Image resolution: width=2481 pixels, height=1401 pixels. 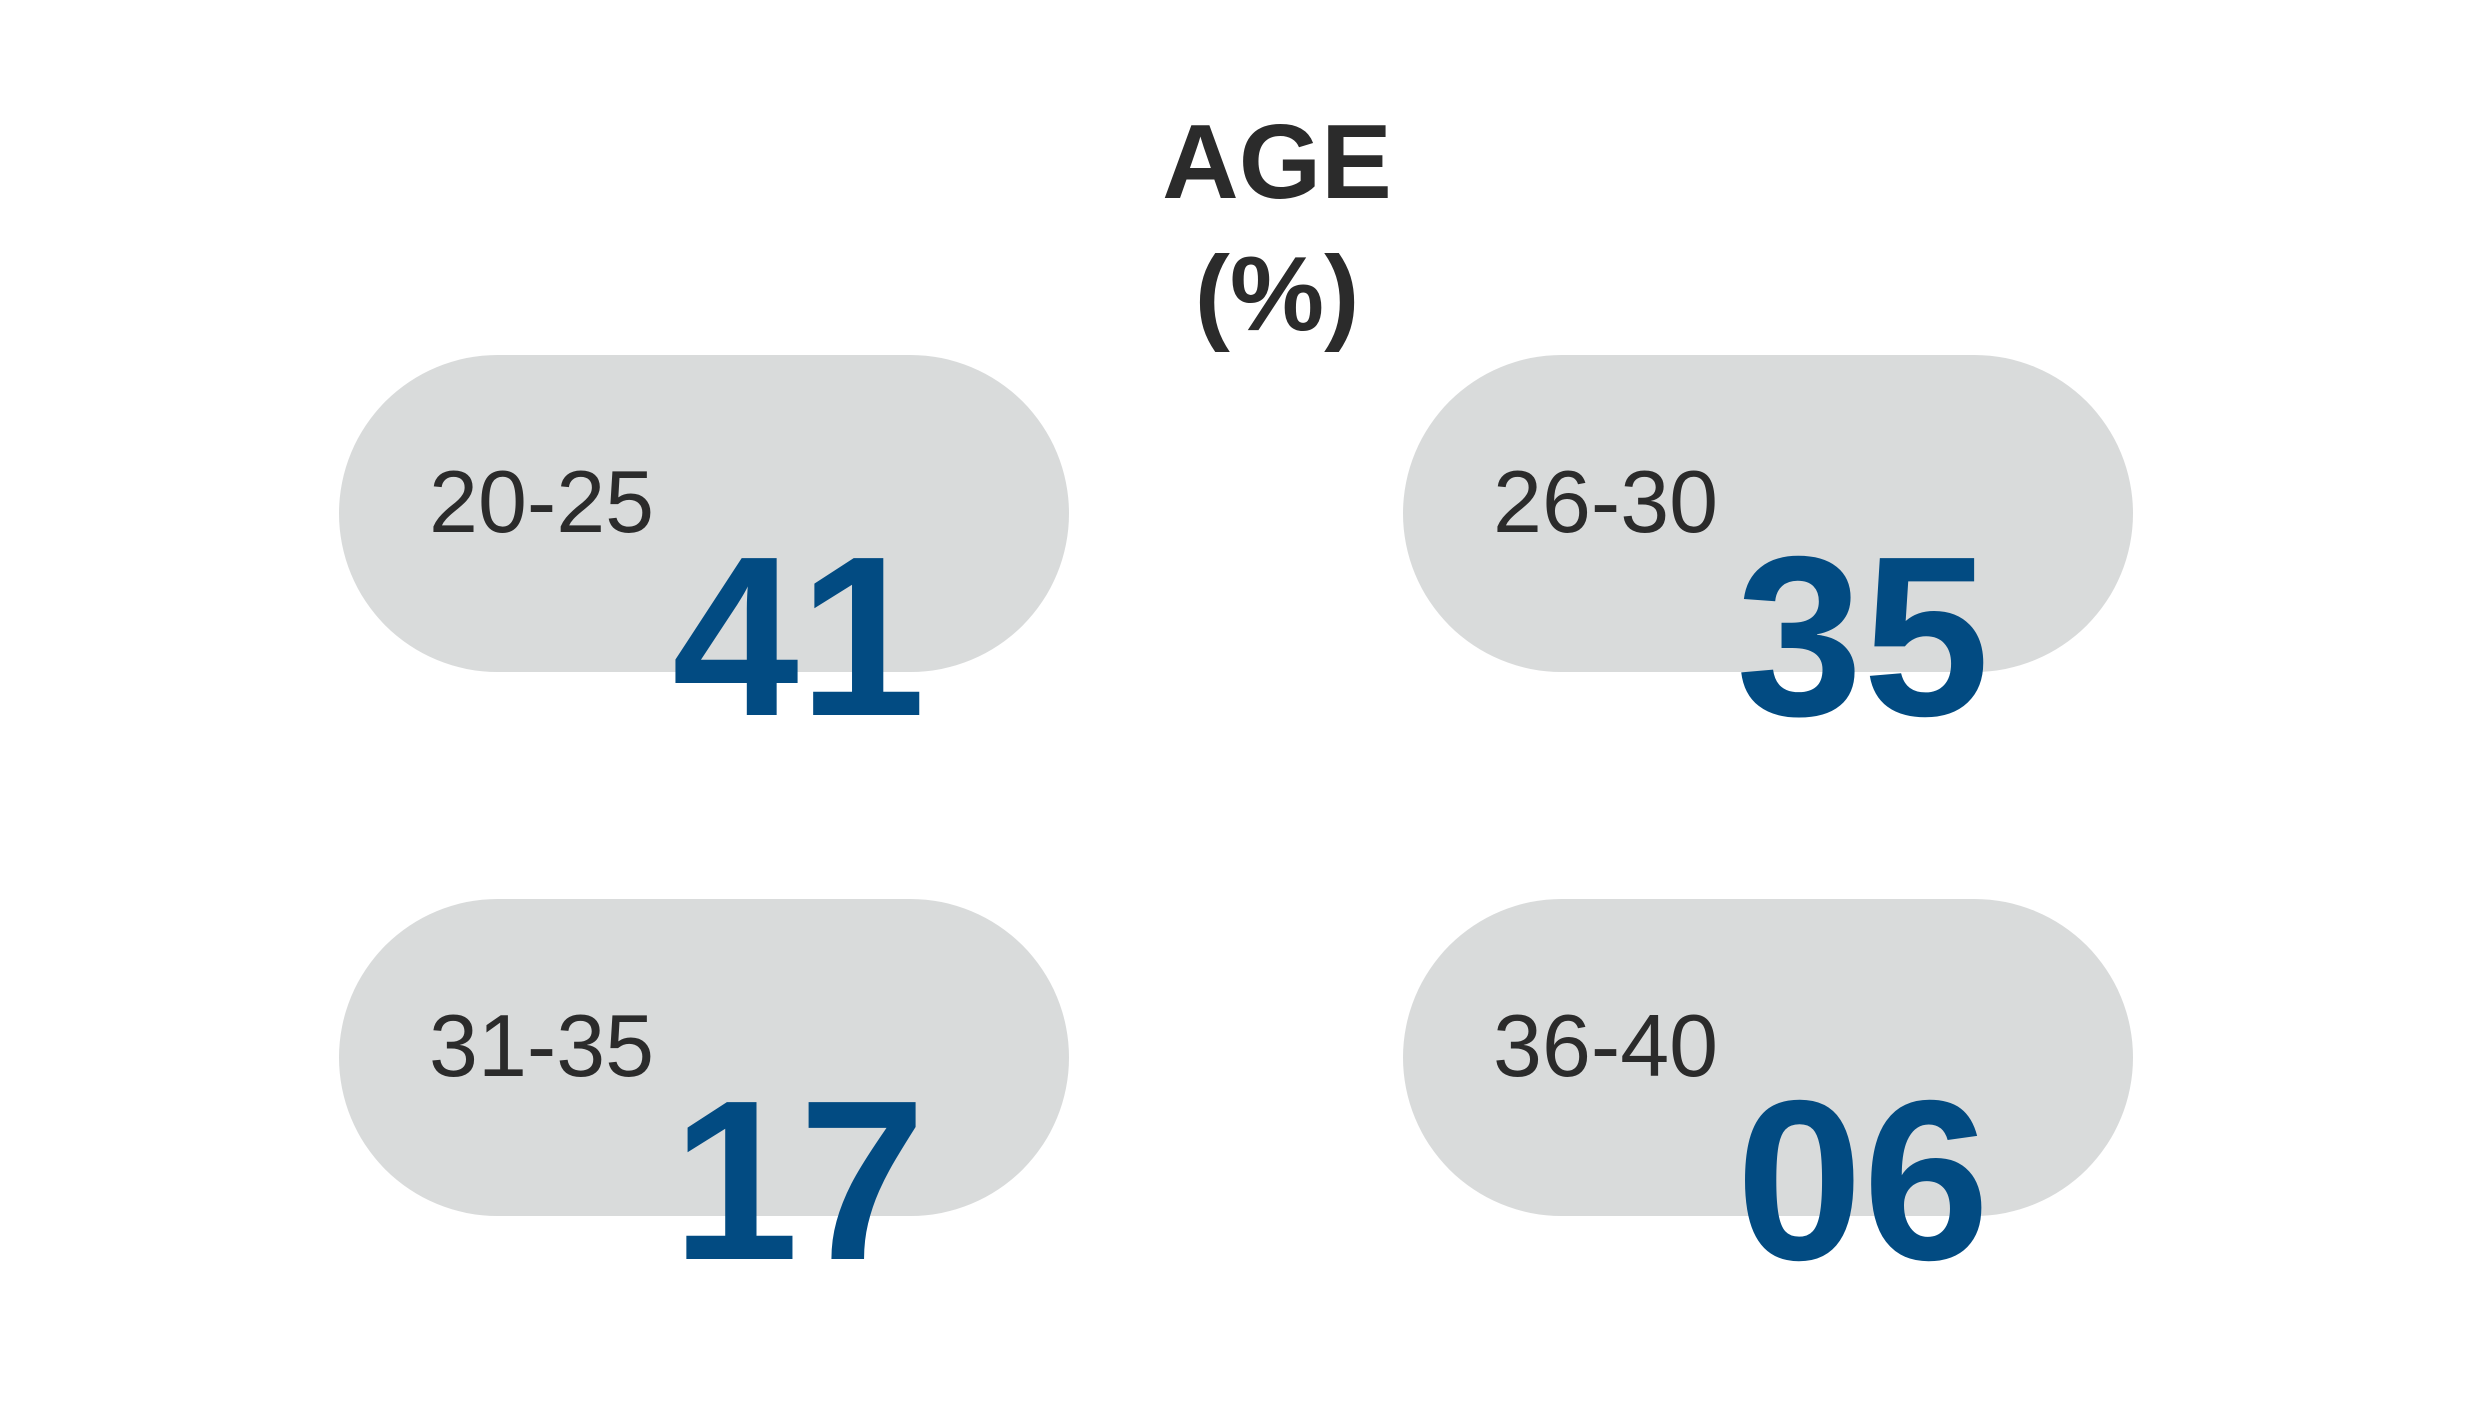 I want to click on title: AGE, so click(x=1277, y=162).